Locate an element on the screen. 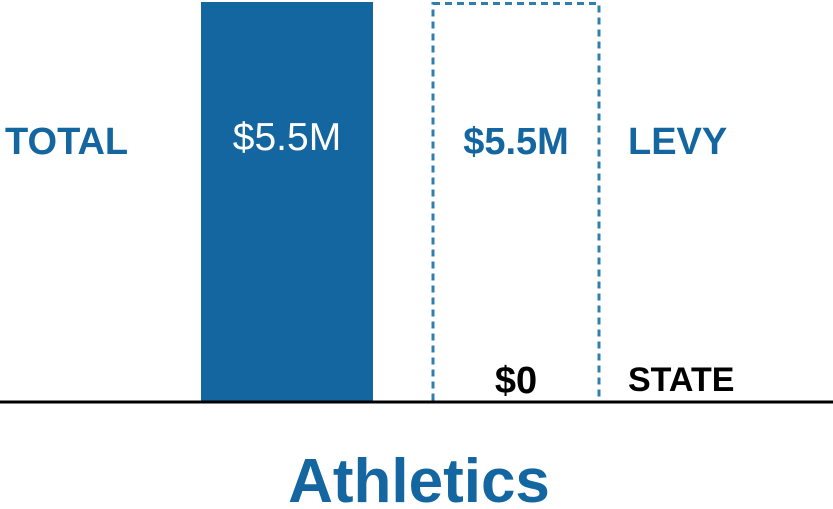  data-label-state: $0 is located at coordinates (516, 381).